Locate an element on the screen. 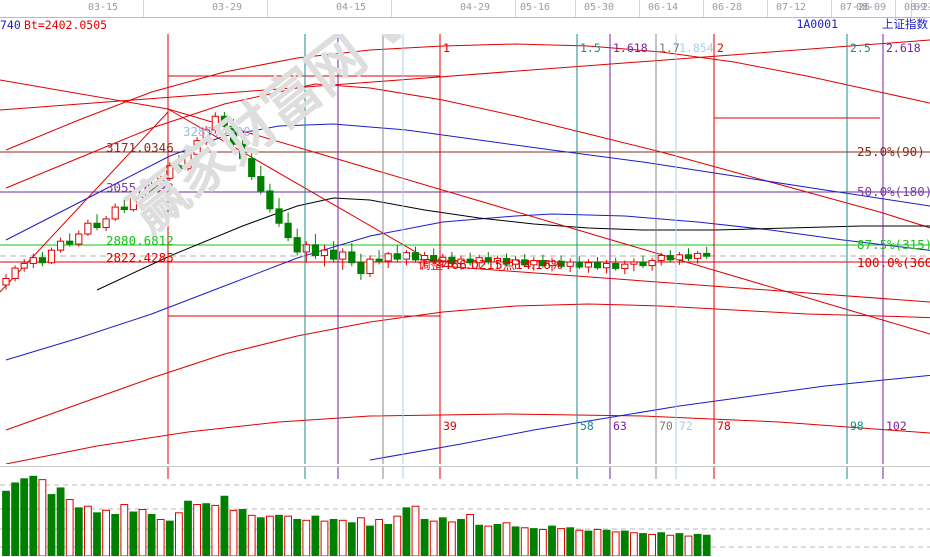 Image resolution: width=930 pixels, height=557 pixels. price-level-label: 2822.4285 is located at coordinates (140, 257).